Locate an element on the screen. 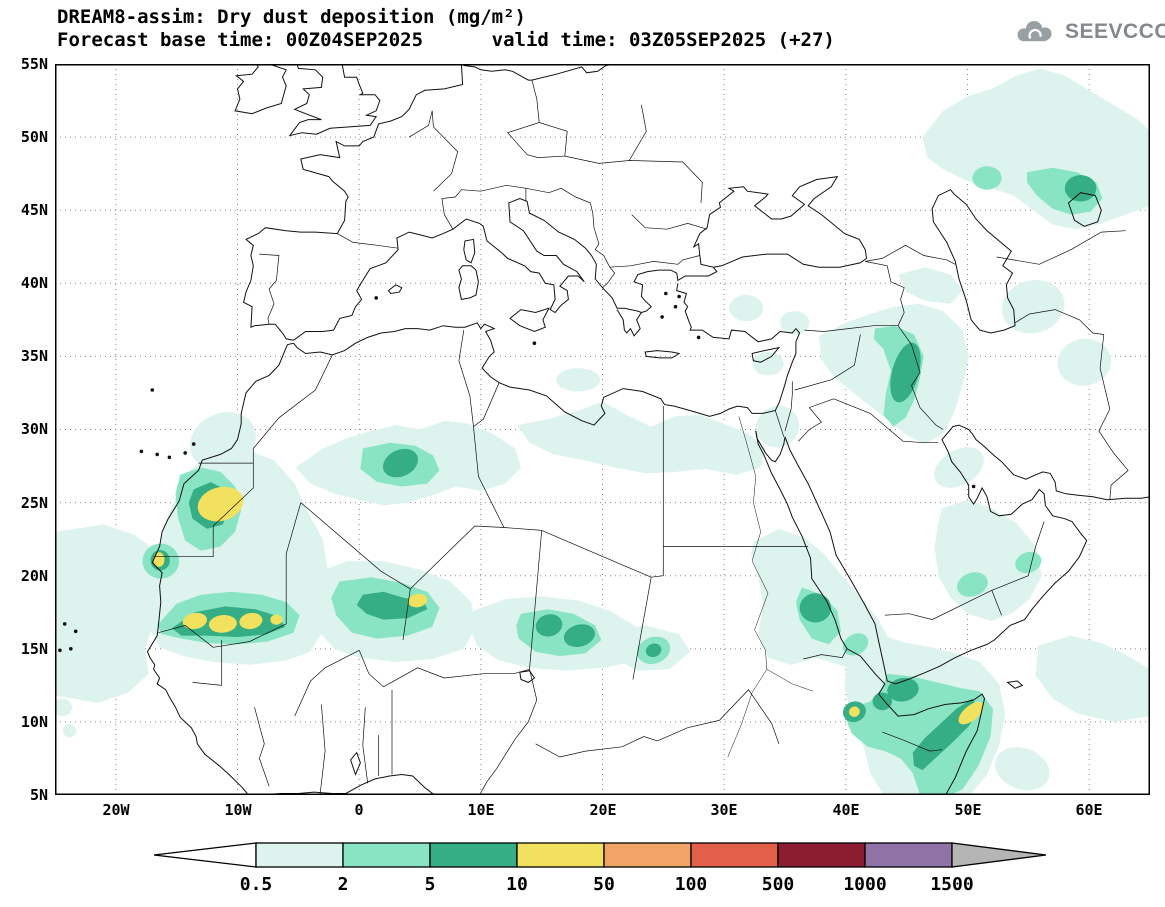 This screenshot has height=907, width=1165. x-tick-label: 40E is located at coordinates (846, 810).